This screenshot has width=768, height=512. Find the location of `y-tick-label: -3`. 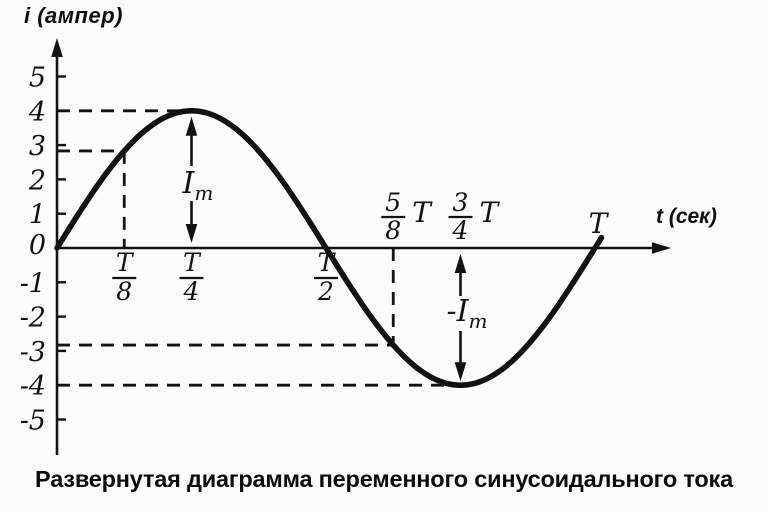

y-tick-label: -3 is located at coordinates (33, 352).